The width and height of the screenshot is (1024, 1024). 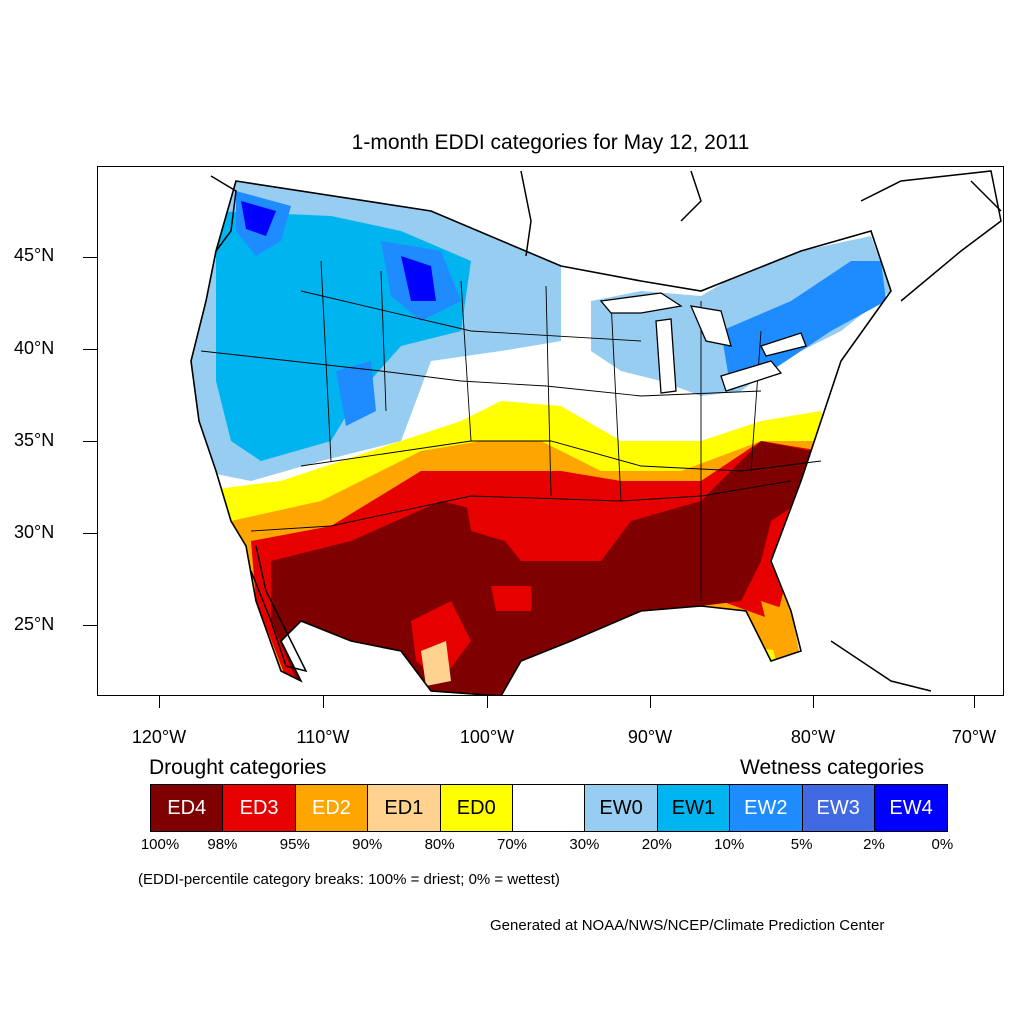 I want to click on break-label: 90%, so click(x=367, y=844).